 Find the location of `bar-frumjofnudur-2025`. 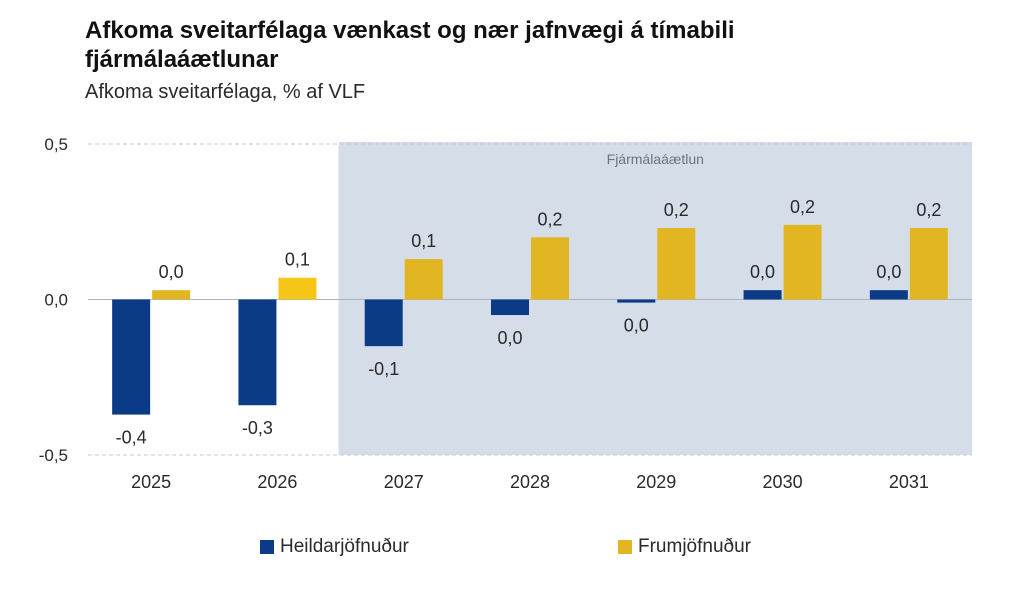

bar-frumjofnudur-2025 is located at coordinates (171, 295).